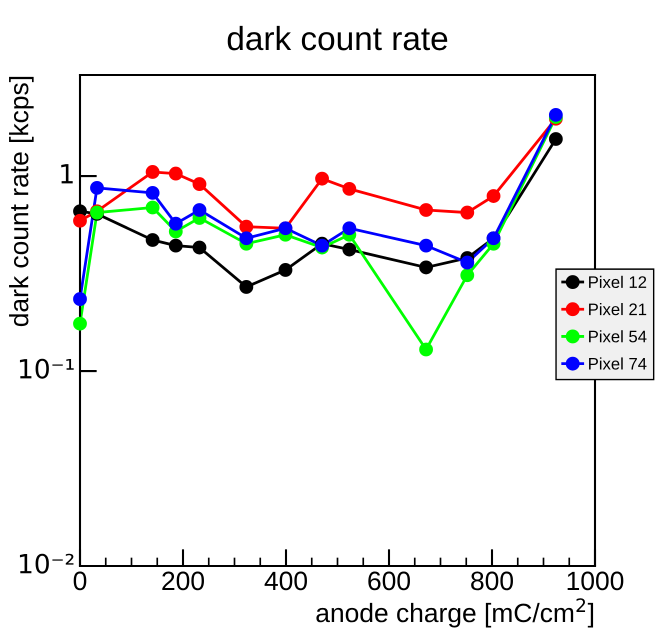 This screenshot has height=636, width=662. What do you see at coordinates (596, 581) in the screenshot?
I see `x-tick-label: 1000` at bounding box center [596, 581].